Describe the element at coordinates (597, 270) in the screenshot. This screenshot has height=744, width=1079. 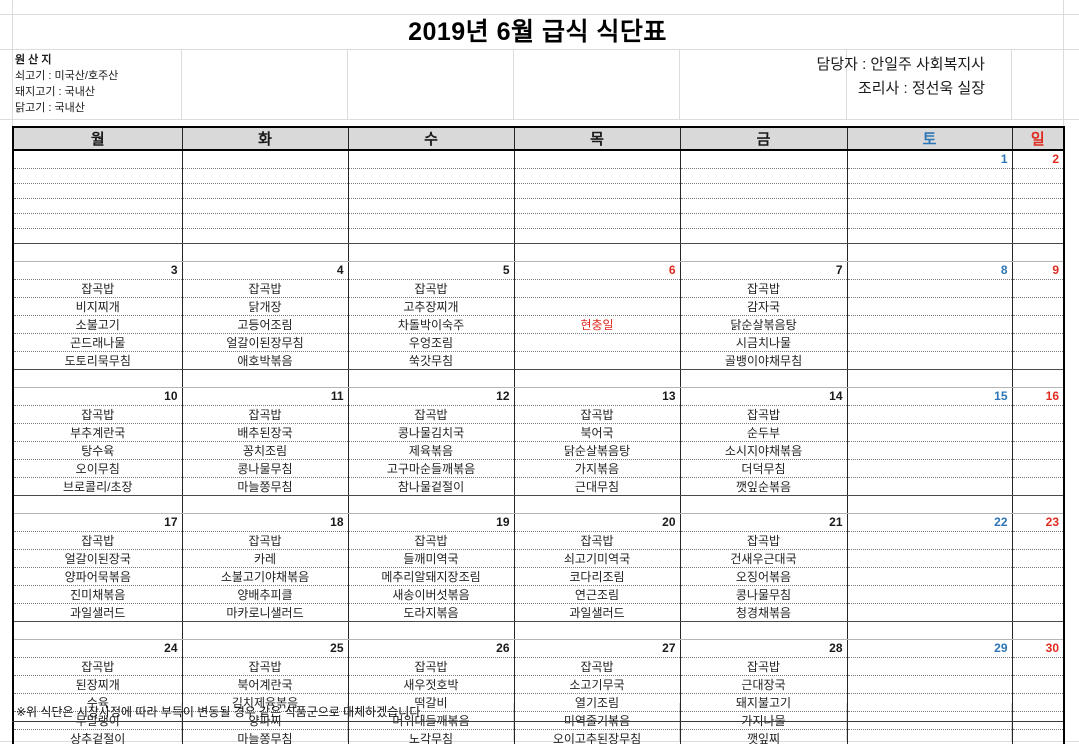
I see `date-cell: 6` at that location.